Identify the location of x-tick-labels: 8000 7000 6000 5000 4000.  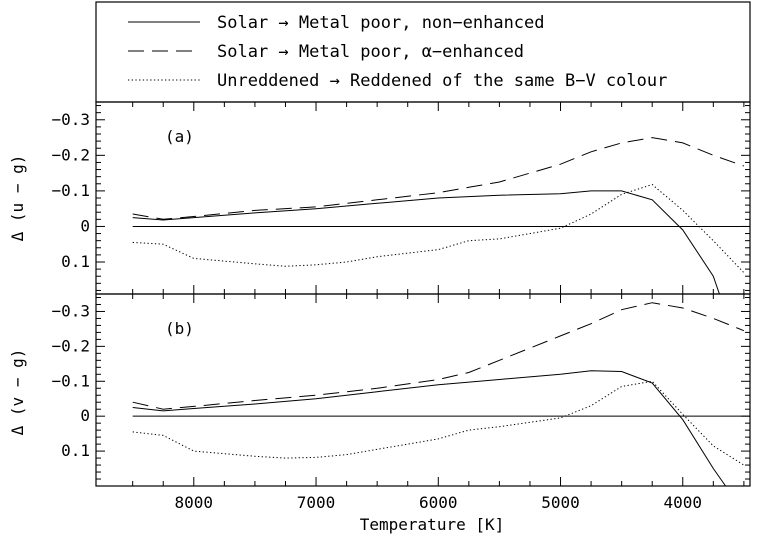
(439, 502).